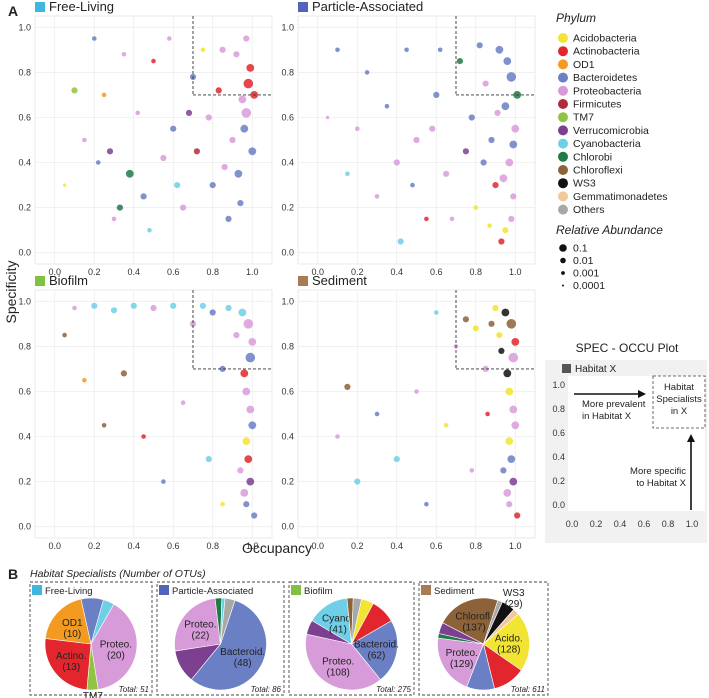  Describe the element at coordinates (620, 197) in the screenshot. I see `legend-label-gemmatimonadetes: Gemmatimonadetes` at that location.